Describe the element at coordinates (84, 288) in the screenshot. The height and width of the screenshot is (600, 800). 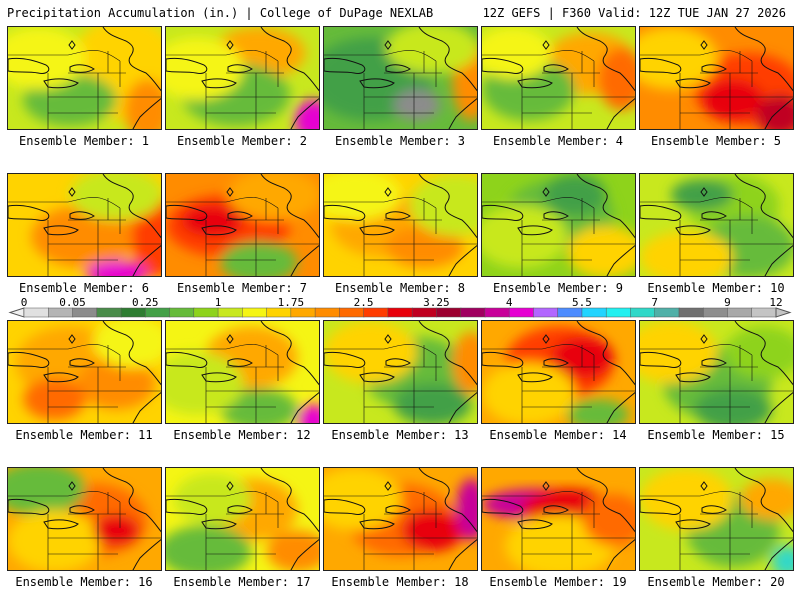
I see `member-label-6: Ensemble Member: 6` at that location.